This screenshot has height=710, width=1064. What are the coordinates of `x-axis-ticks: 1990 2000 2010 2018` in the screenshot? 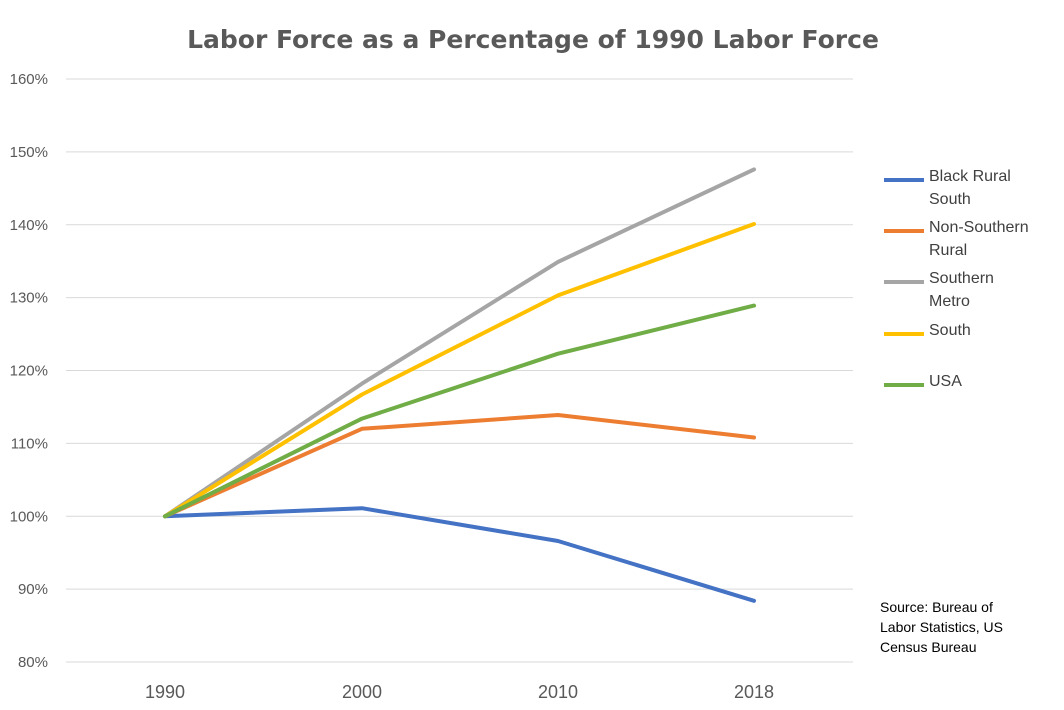 It's located at (459, 692).